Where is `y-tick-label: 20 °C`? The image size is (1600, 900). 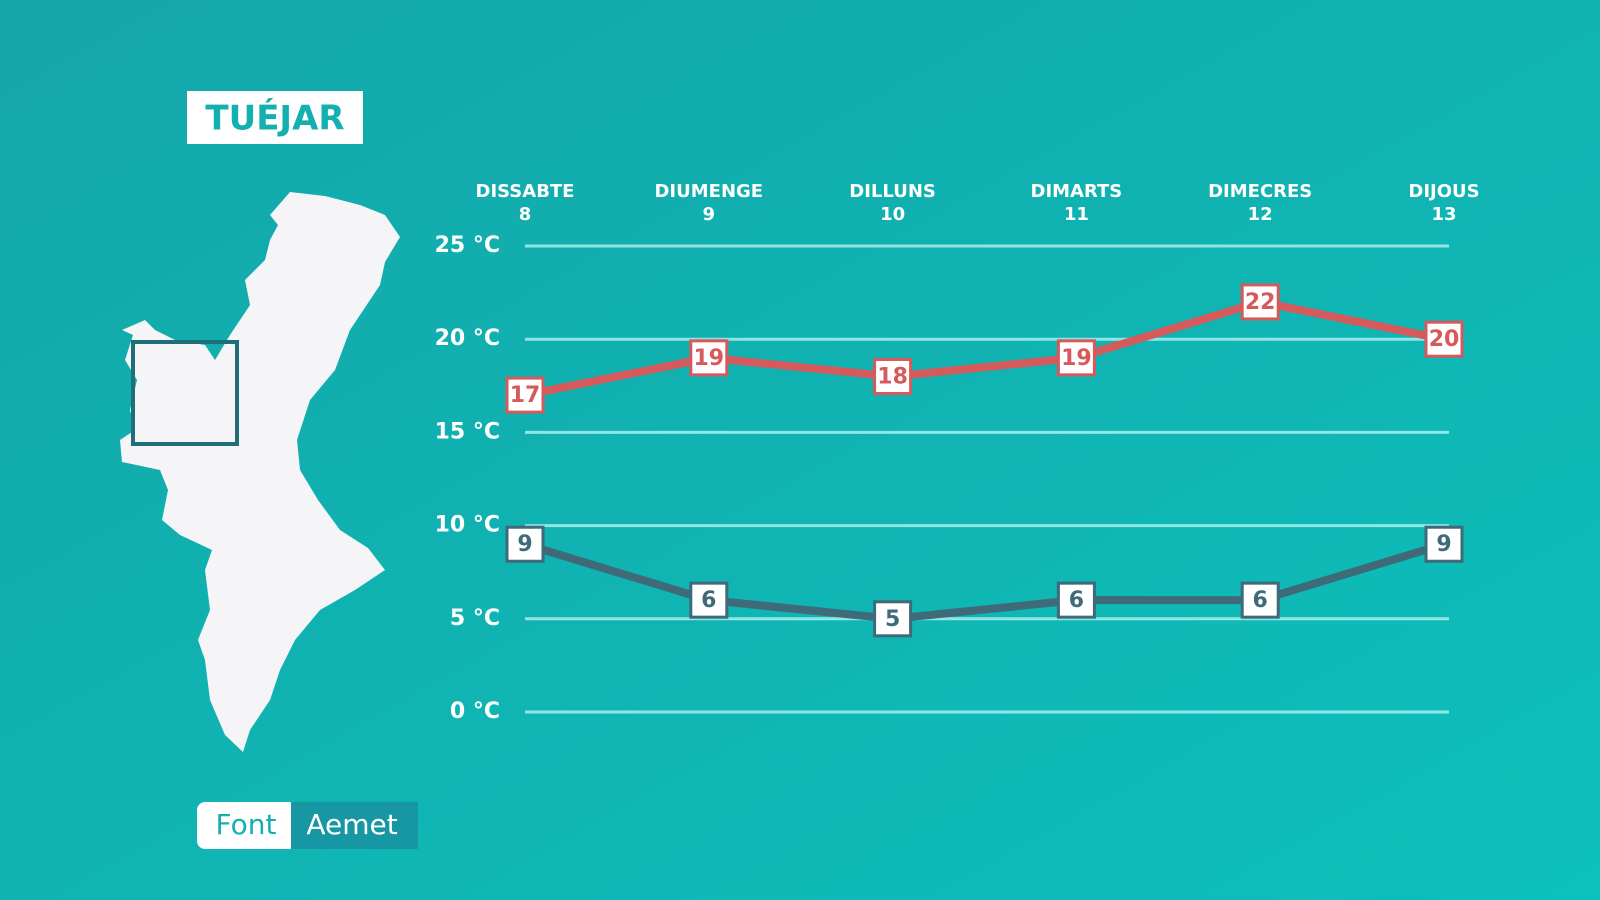
y-tick-label: 20 °C is located at coordinates (467, 338).